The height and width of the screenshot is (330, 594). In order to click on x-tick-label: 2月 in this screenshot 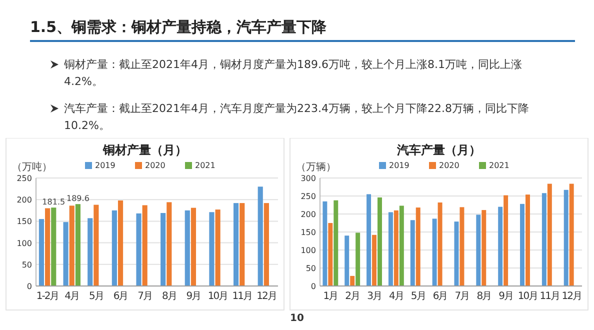, I will do `click(352, 296)`.